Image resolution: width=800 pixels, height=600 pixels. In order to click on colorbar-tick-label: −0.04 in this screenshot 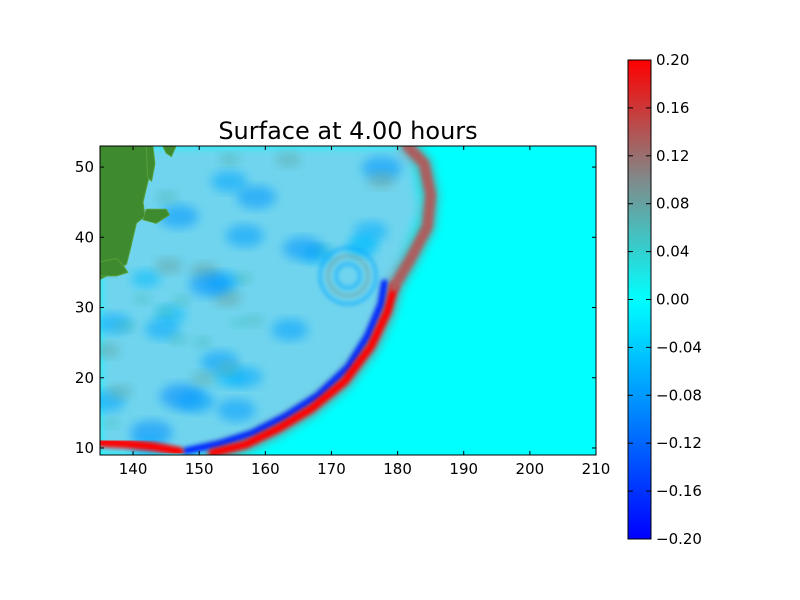, I will do `click(679, 347)`.